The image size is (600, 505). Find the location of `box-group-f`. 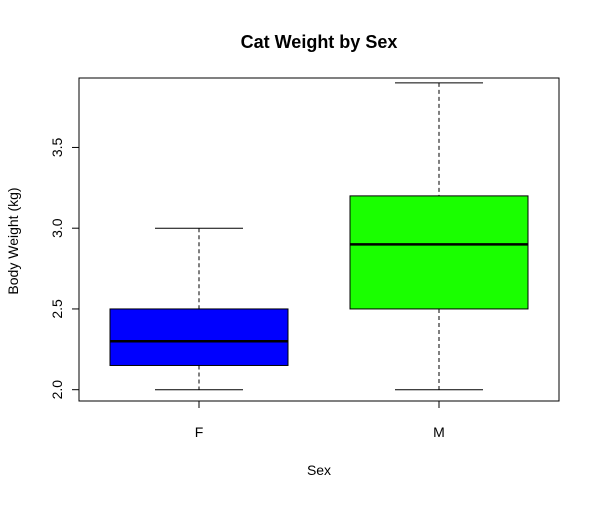

box-group-f is located at coordinates (199, 309).